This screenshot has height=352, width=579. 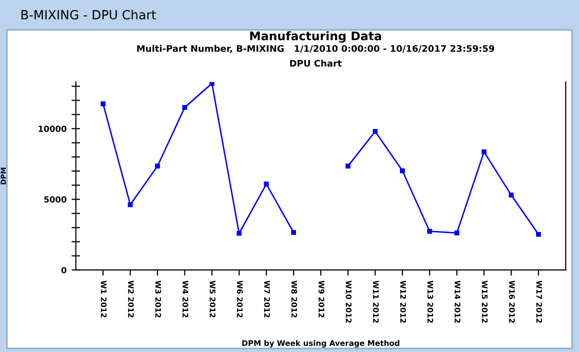 What do you see at coordinates (315, 55) in the screenshot?
I see `chart-subtitle: Multi-Part Number, B-MIXING 1/1/2010 0:00:00 - 10/16/2017 23:59:59 DPU Chart` at bounding box center [315, 55].